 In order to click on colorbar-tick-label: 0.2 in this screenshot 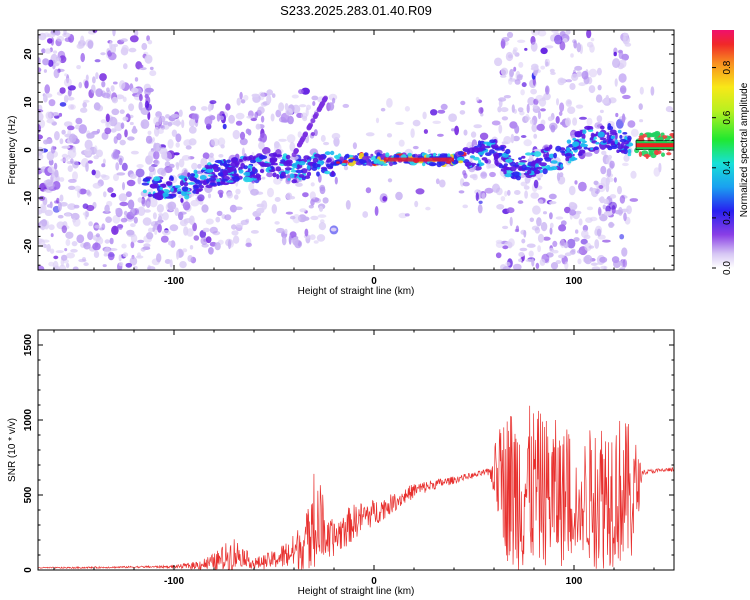, I will do `click(727, 218)`.